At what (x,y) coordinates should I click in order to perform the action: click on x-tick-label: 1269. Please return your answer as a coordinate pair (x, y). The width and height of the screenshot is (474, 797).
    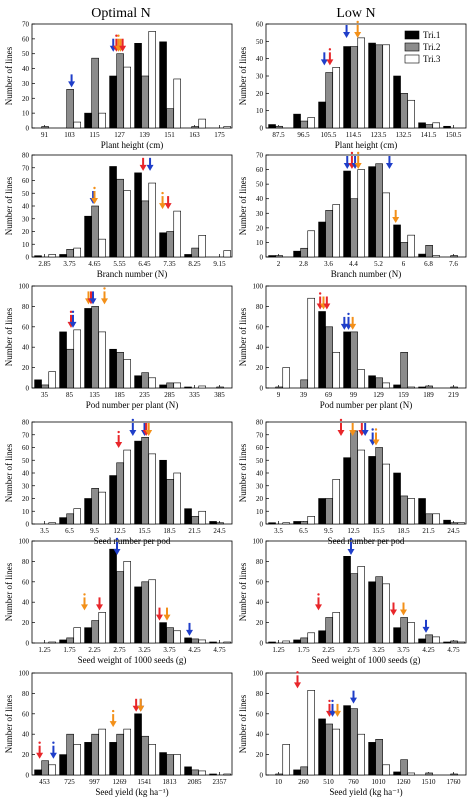
    Looking at the image, I should click on (120, 782).